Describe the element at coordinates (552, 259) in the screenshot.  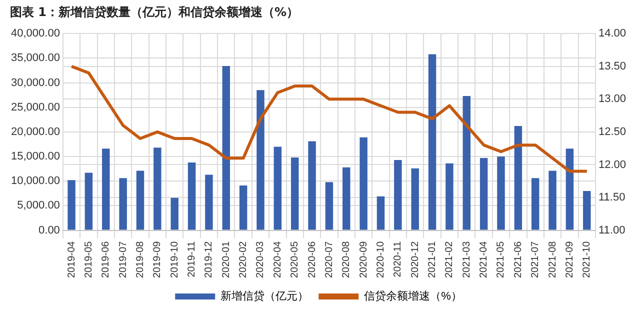
I see `x-tick-label: 2021-08` at that location.